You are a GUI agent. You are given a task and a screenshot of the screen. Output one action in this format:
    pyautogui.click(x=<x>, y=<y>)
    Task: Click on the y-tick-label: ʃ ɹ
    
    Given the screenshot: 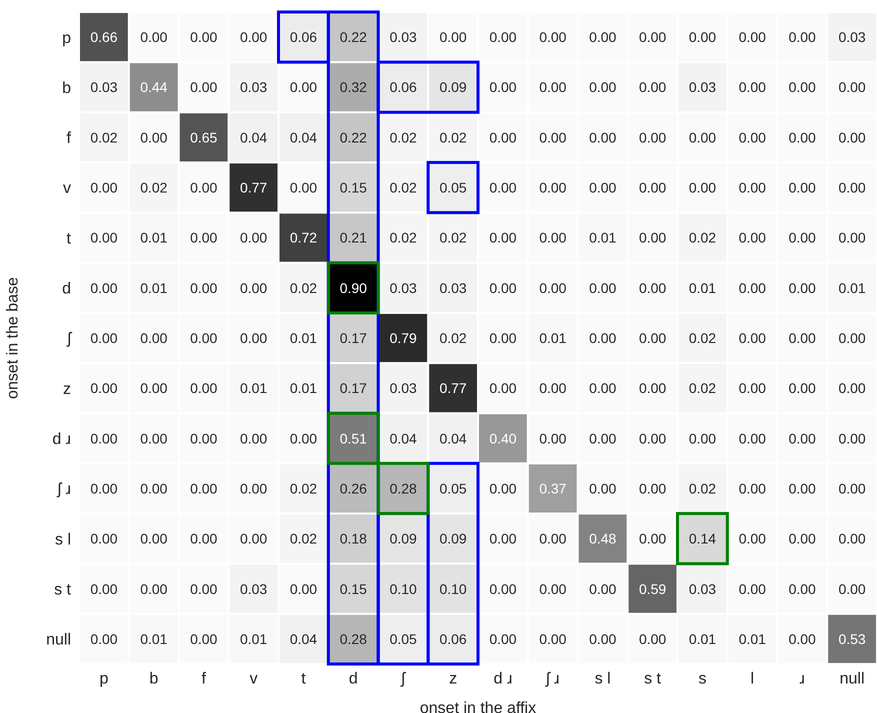 What is the action you would take?
    pyautogui.click(x=63, y=489)
    